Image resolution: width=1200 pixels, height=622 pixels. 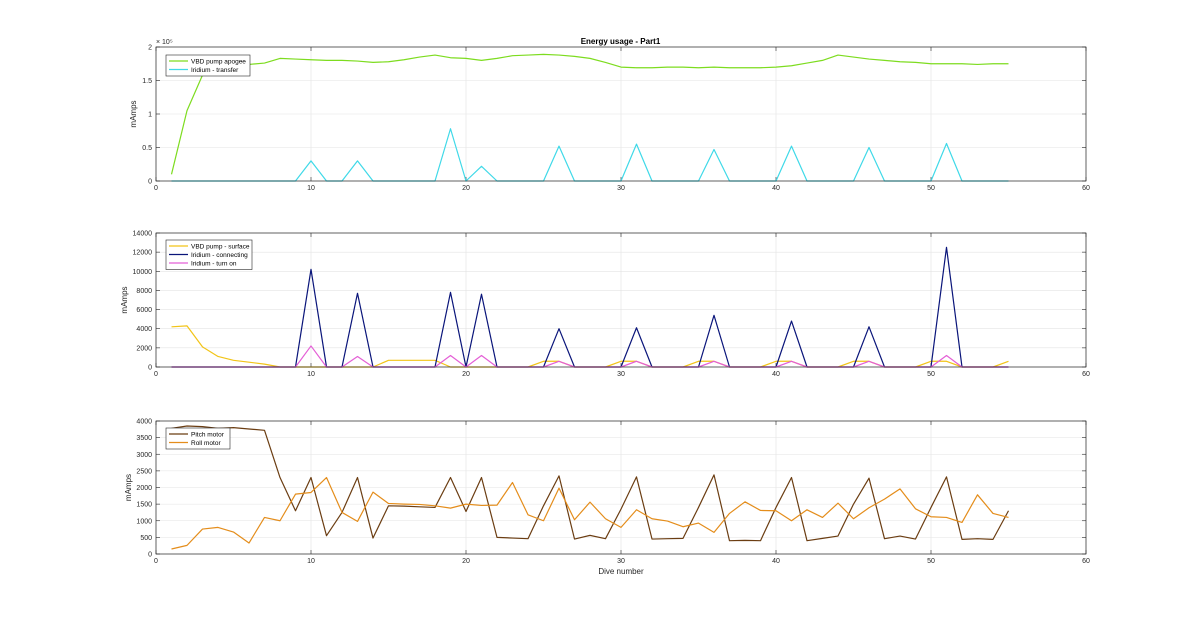 What do you see at coordinates (208, 434) in the screenshot?
I see `legend-label: Pitch motor` at bounding box center [208, 434].